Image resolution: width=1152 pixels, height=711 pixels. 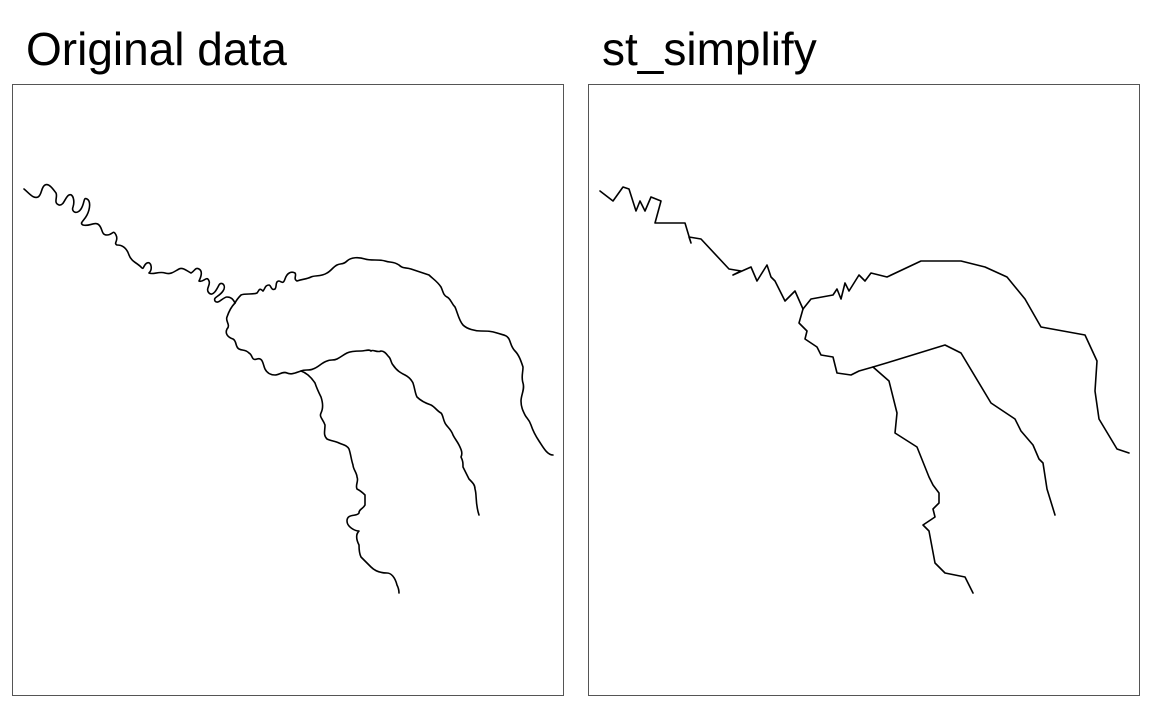 I want to click on river-main-stem-original, so click(x=129, y=243).